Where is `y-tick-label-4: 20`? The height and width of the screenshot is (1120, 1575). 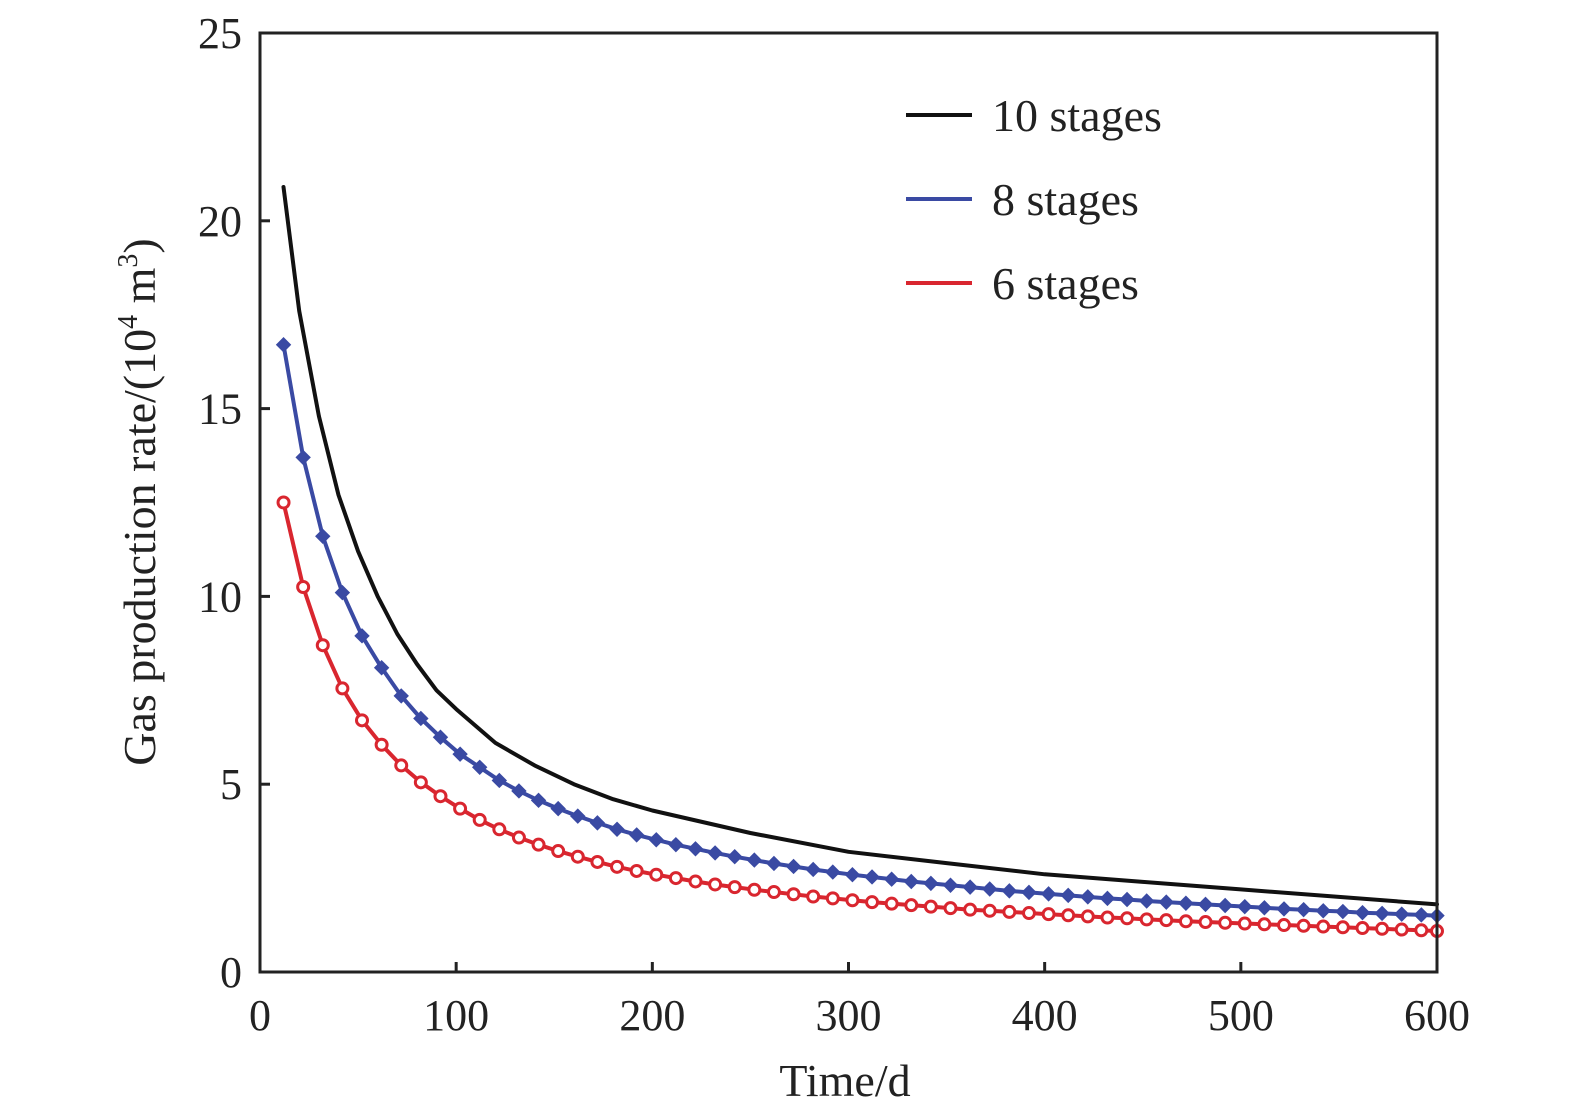
y-tick-label-4: 20 is located at coordinates (220, 221).